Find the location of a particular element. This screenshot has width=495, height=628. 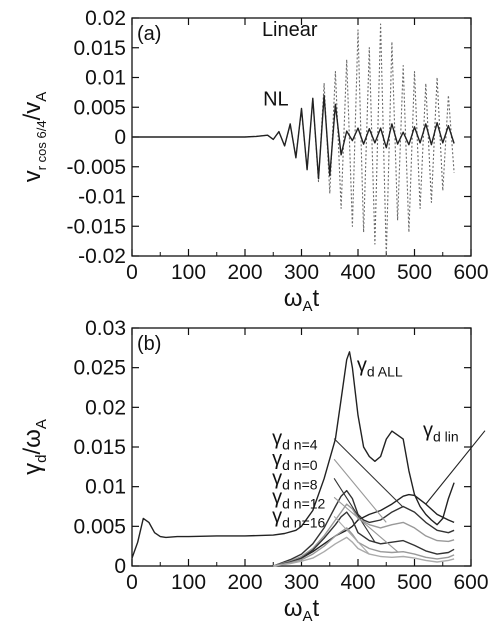

y-tick-label: -0.02 is located at coordinates (102, 256).